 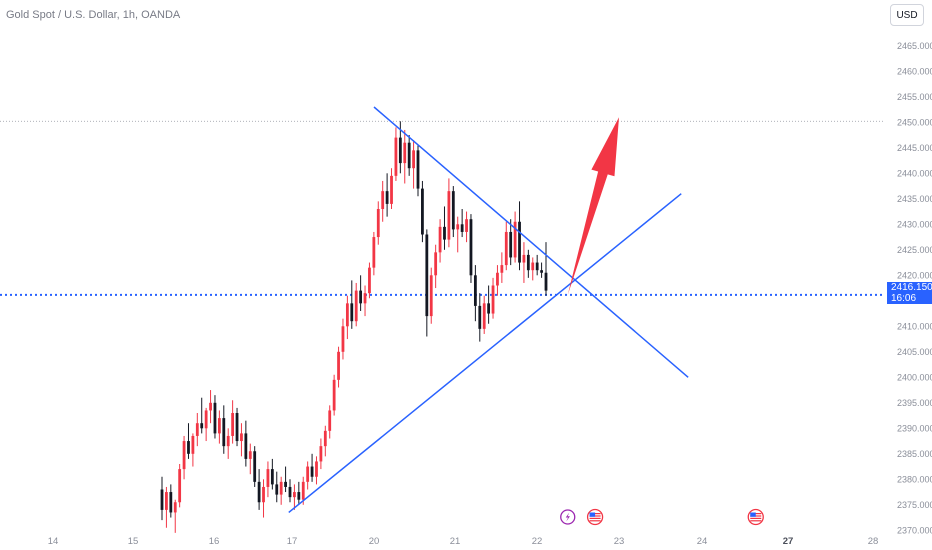 What do you see at coordinates (914, 122) in the screenshot?
I see `price-tick-label: 2450.000` at bounding box center [914, 122].